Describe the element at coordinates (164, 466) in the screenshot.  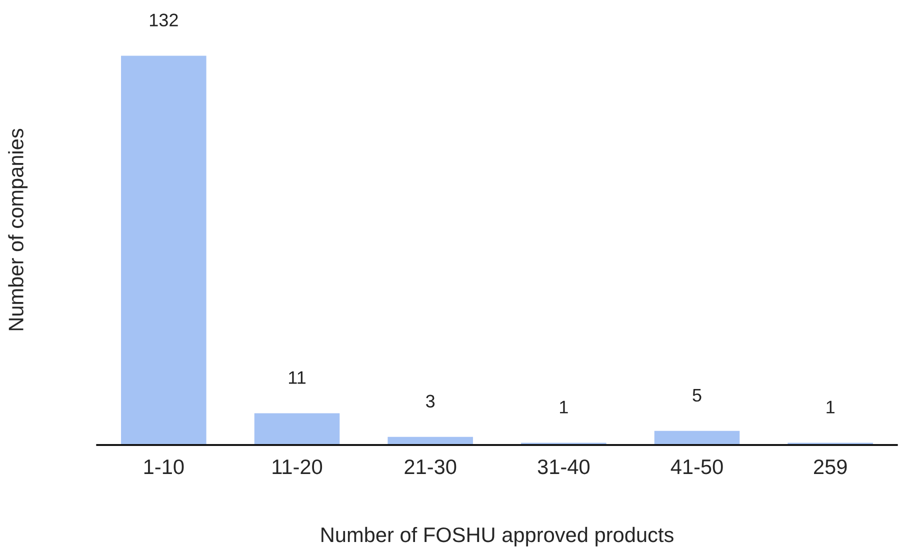
I see `x-tick-label: 1-10` at that location.